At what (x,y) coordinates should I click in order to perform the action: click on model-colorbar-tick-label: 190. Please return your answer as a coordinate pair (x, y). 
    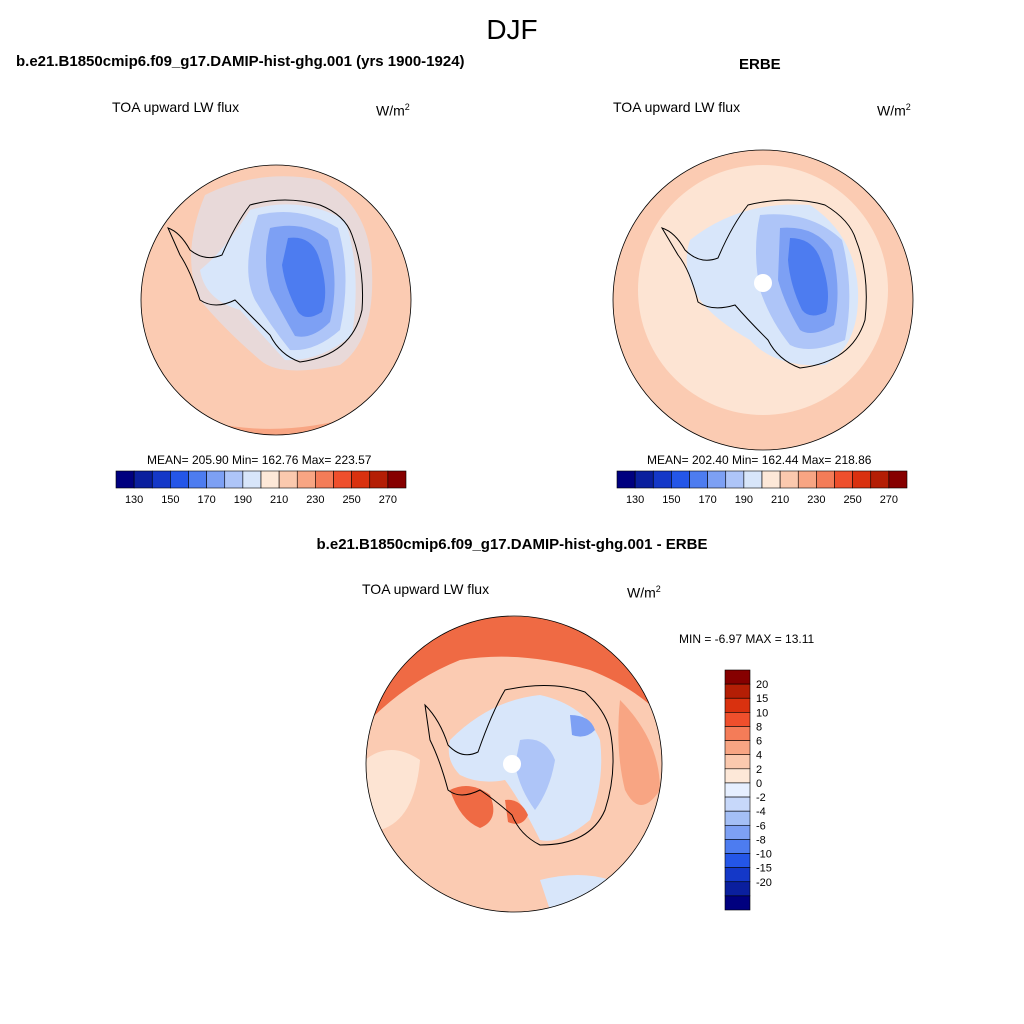
    Looking at the image, I should click on (243, 500).